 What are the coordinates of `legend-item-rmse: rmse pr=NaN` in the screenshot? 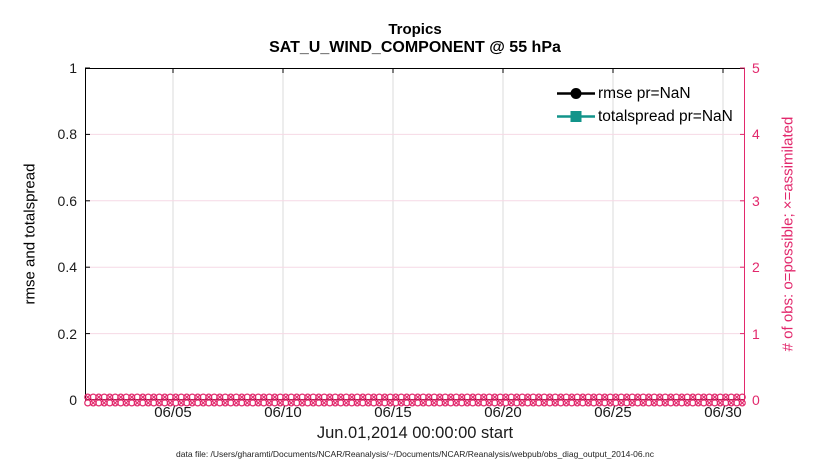 It's located at (644, 93).